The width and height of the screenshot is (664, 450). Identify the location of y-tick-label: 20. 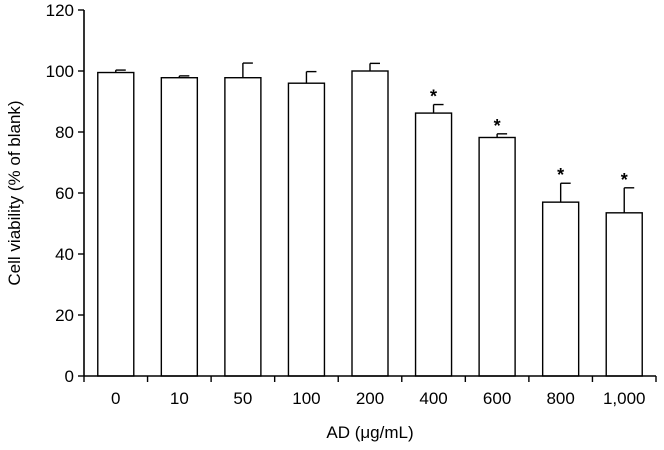
(64, 315).